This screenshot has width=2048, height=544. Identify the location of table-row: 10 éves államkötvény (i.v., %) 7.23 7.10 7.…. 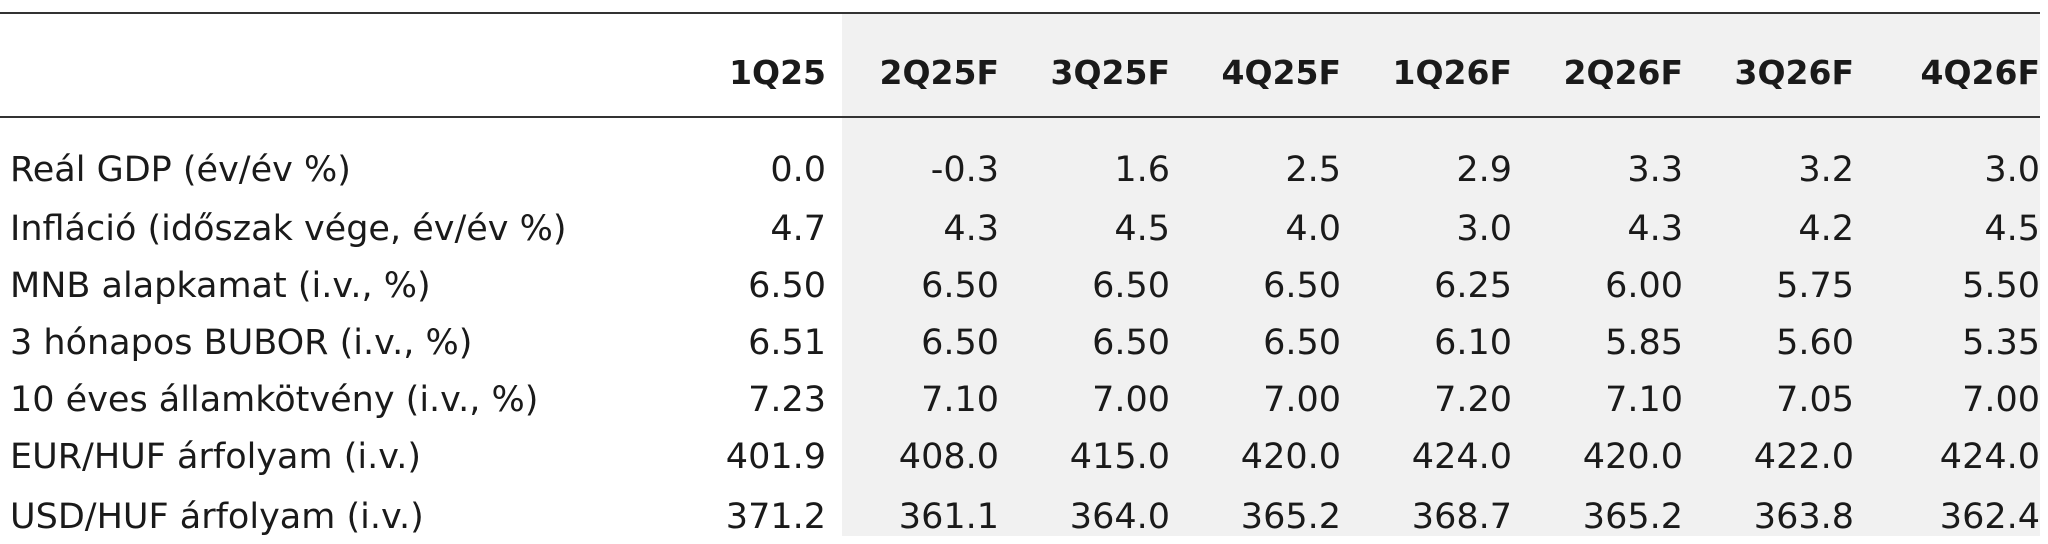
(1020, 399).